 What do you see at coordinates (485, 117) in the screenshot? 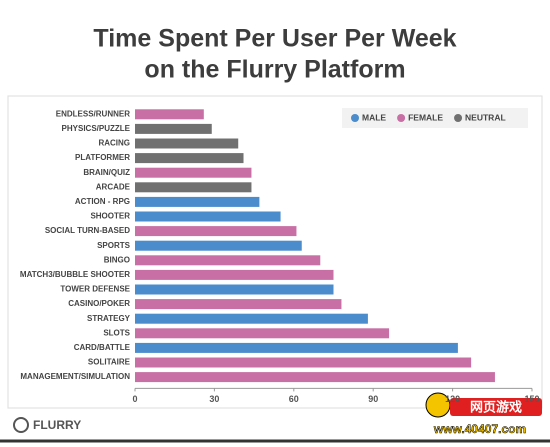
I see `legend-label: NEUTRAL` at bounding box center [485, 117].